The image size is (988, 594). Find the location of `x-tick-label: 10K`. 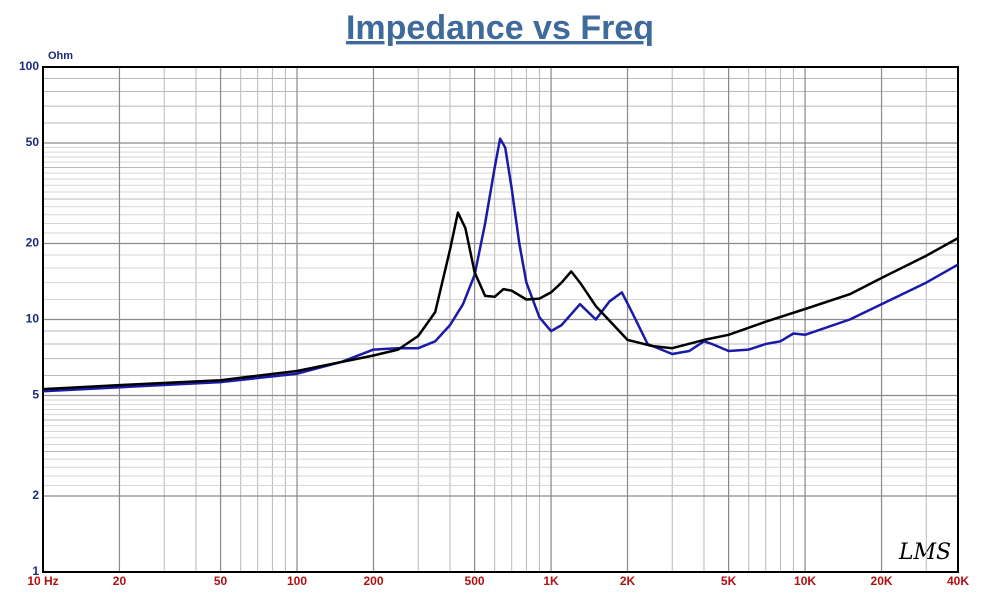

x-tick-label: 10K is located at coordinates (805, 581).